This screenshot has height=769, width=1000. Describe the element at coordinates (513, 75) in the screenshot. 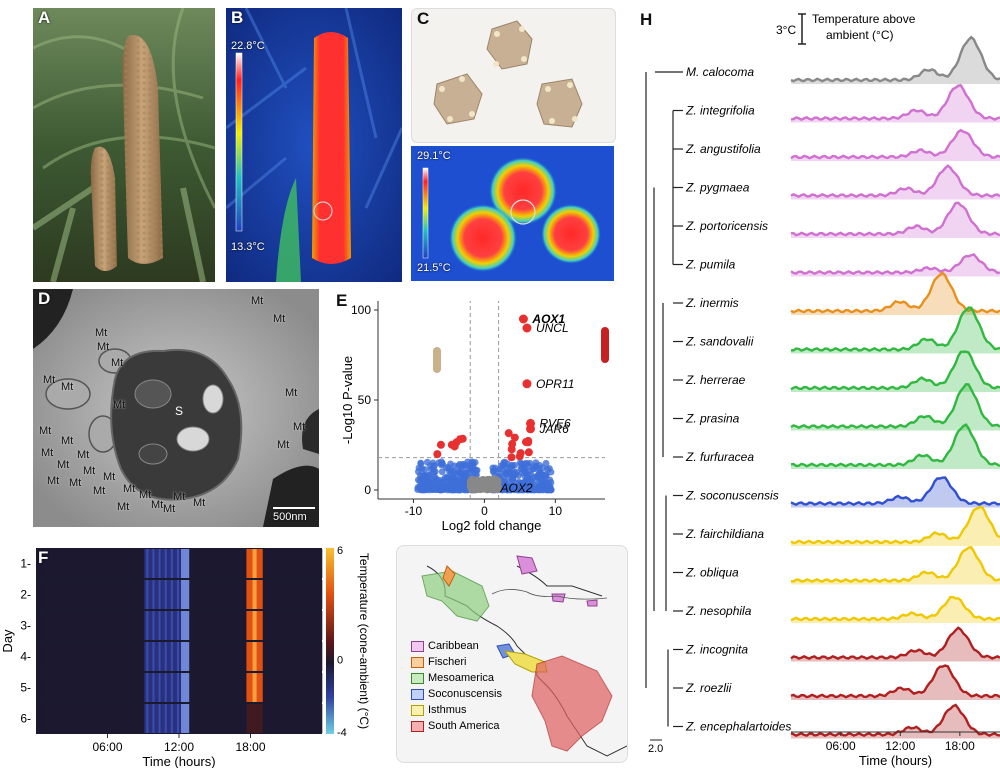

I see `panel-c-photo: C` at that location.